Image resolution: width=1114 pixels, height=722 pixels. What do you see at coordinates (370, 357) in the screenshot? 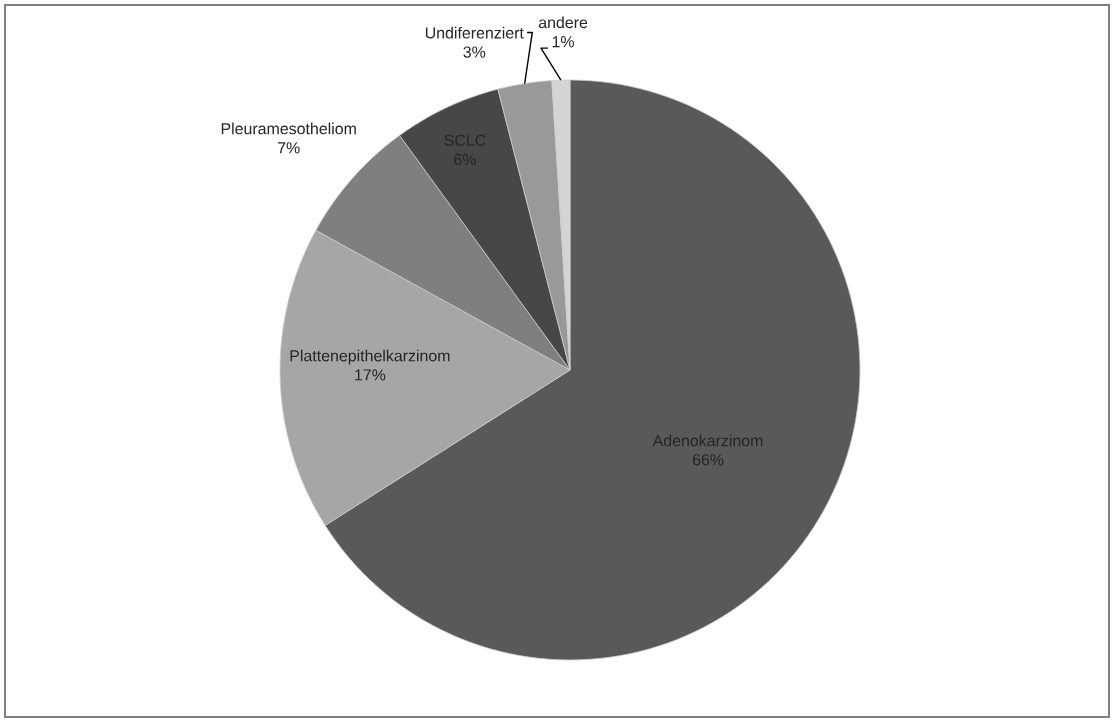
I see `slice-label: Plattenepithelkarzinom` at bounding box center [370, 357].